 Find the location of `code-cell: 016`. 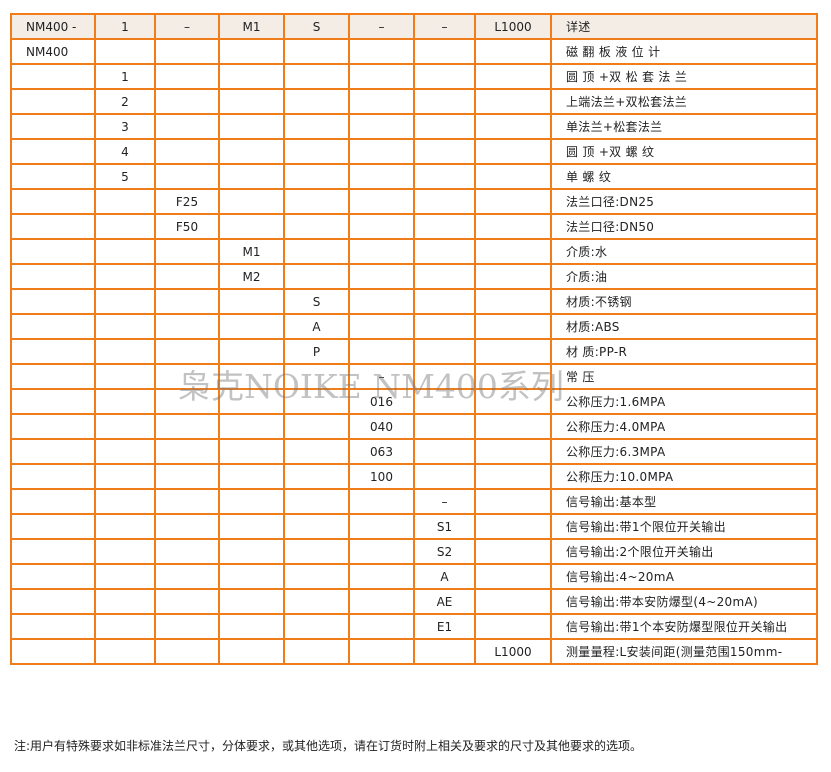

code-cell: 016 is located at coordinates (381, 401).